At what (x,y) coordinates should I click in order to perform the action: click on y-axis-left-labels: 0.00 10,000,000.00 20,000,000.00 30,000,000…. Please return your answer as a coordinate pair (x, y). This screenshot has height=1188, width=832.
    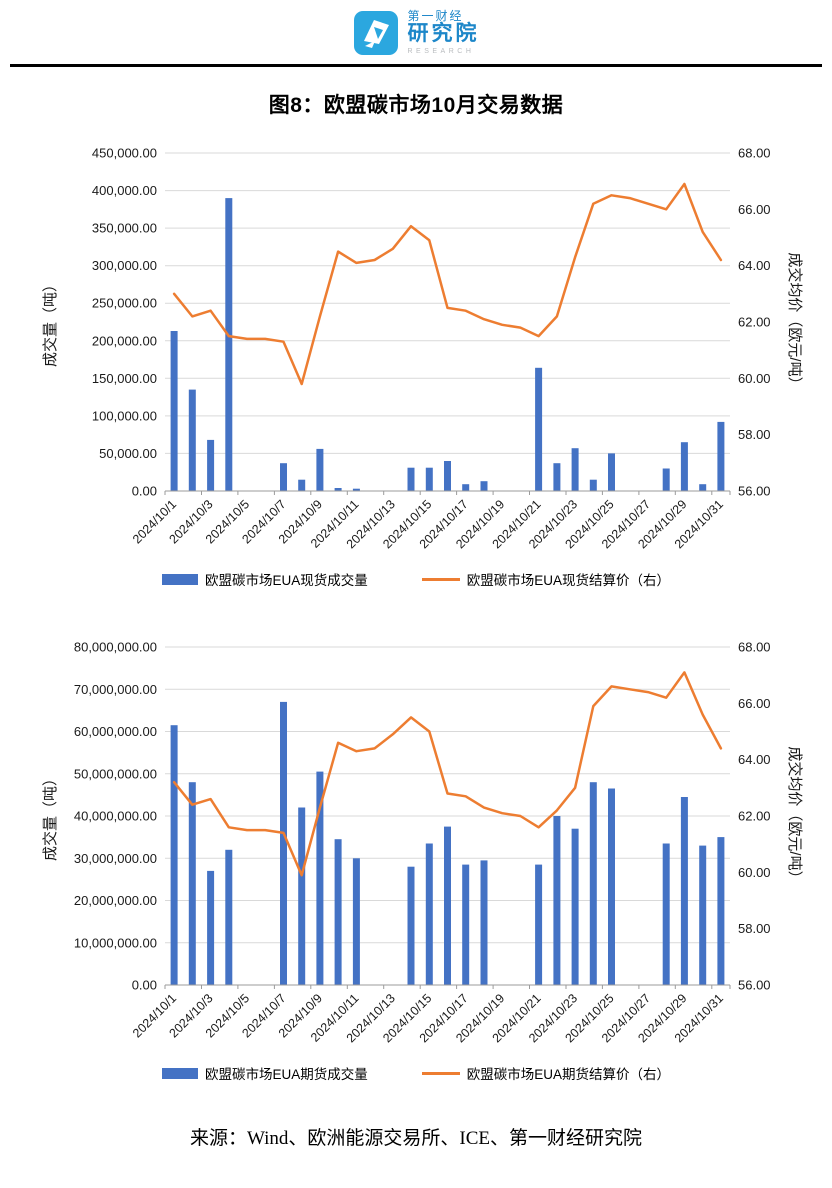
    Looking at the image, I should click on (115, 816).